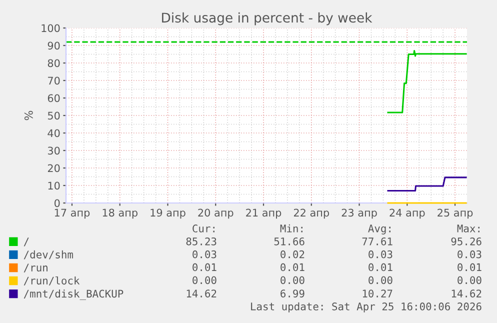 The width and height of the screenshot is (497, 323). Describe the element at coordinates (216, 213) in the screenshot. I see `x-tick-label: 20 апр` at that location.